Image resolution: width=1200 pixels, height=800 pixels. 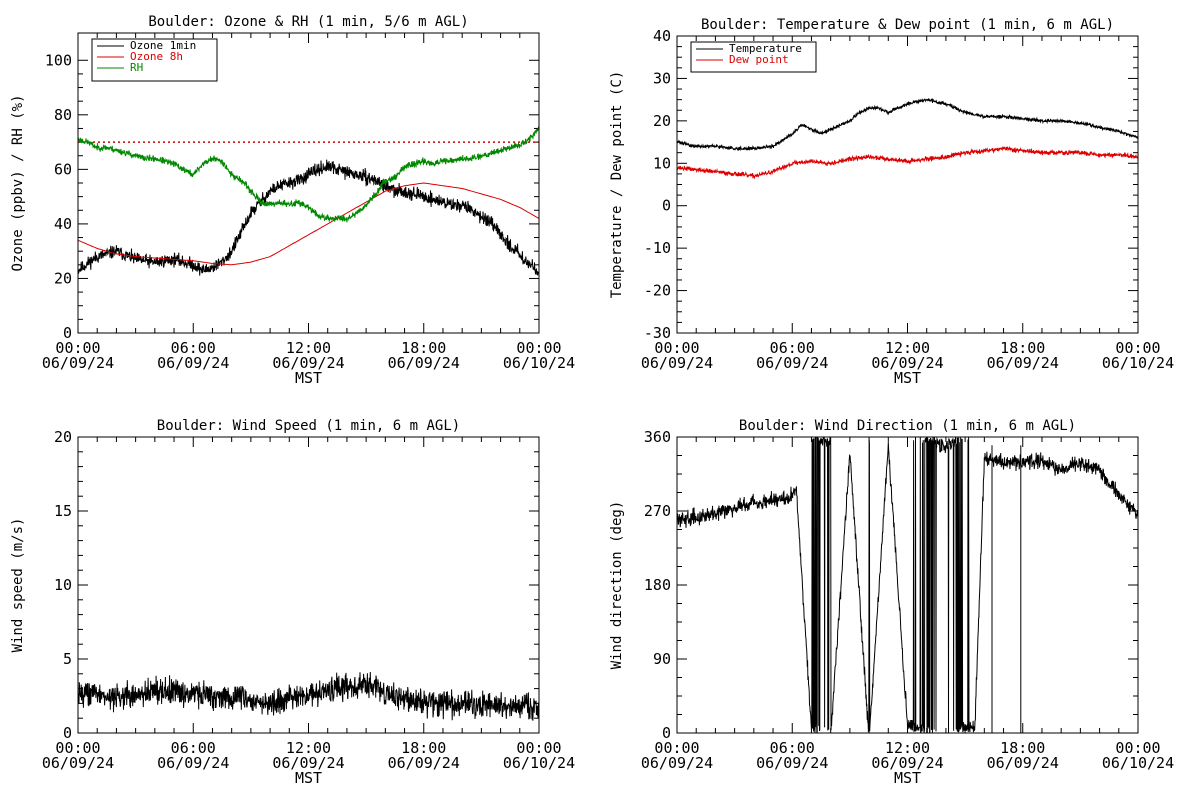 I want to click on legend-label: Ozone 1min, so click(x=163, y=45).